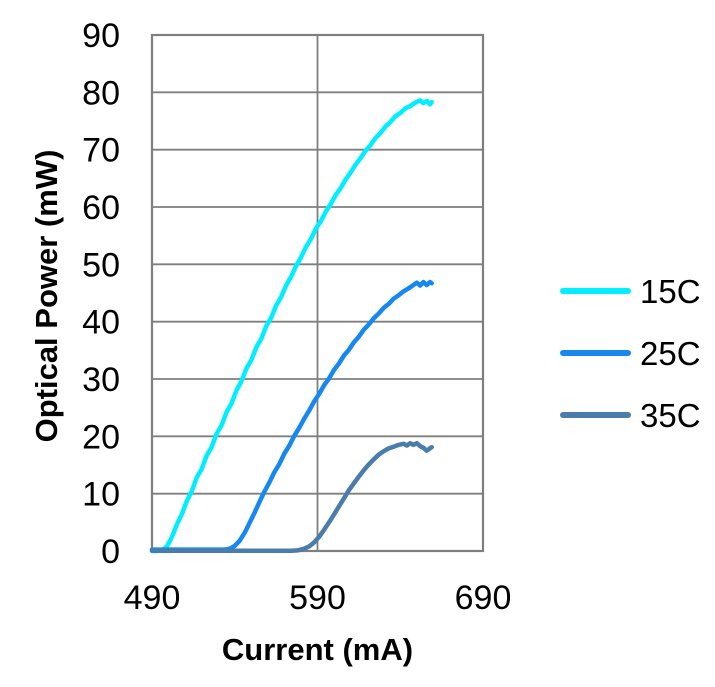 Image resolution: width=715 pixels, height=687 pixels. What do you see at coordinates (317, 649) in the screenshot?
I see `x-axis-title: Current (mA)` at bounding box center [317, 649].